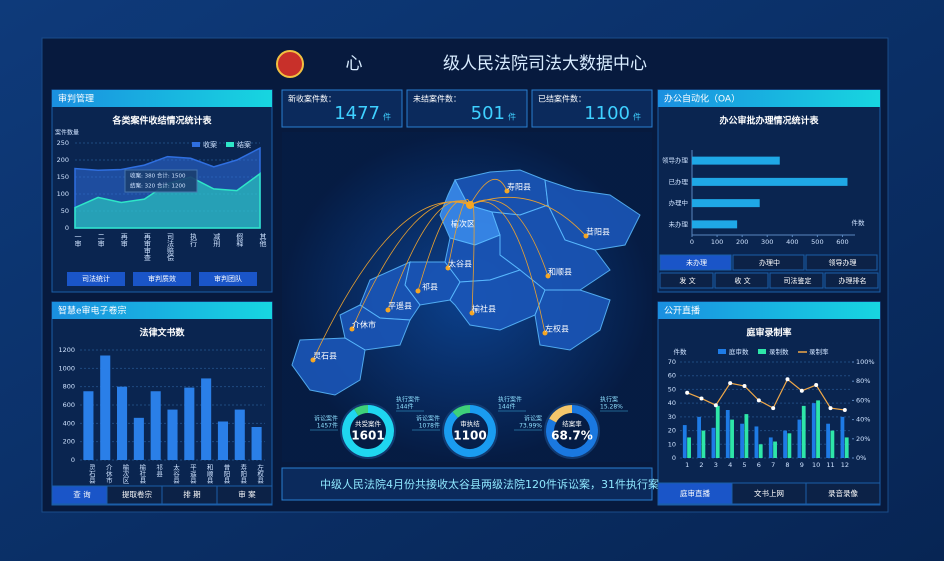 The height and width of the screenshot is (561, 944). Describe the element at coordinates (430, 287) in the screenshot. I see `region-label: 祁县` at that location.